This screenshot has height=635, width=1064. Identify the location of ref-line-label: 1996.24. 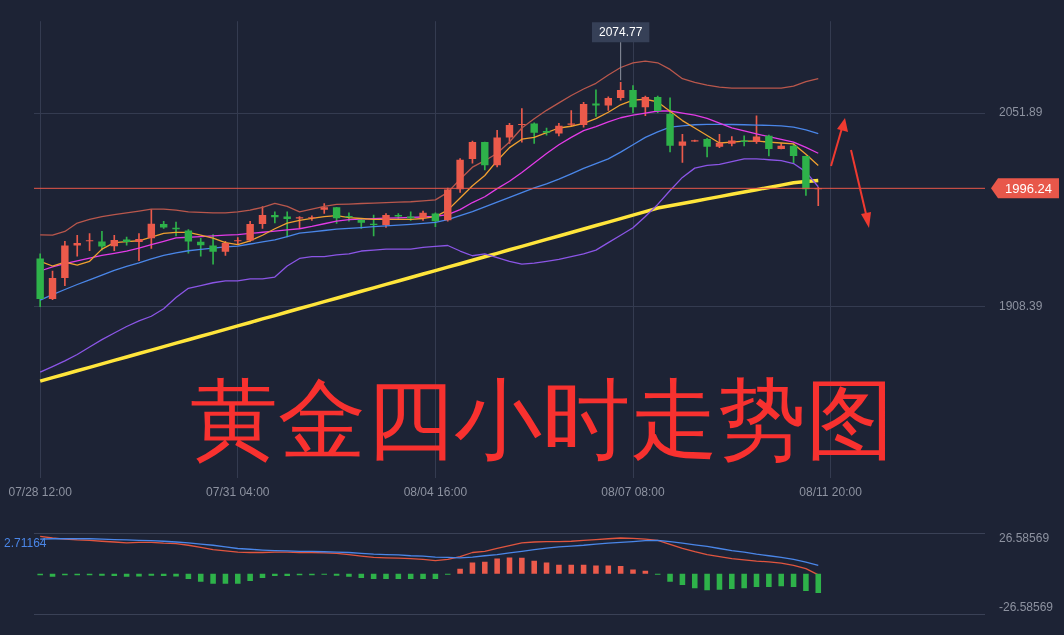
(1028, 188).